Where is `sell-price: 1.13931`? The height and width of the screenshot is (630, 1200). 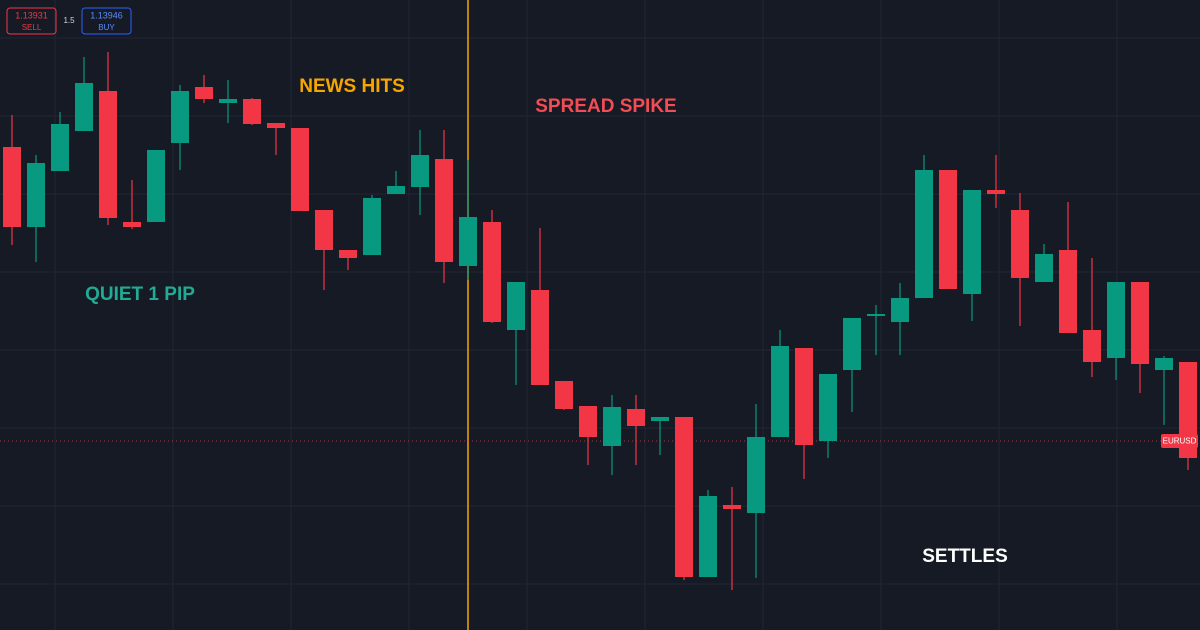 sell-price: 1.13931 is located at coordinates (31, 15).